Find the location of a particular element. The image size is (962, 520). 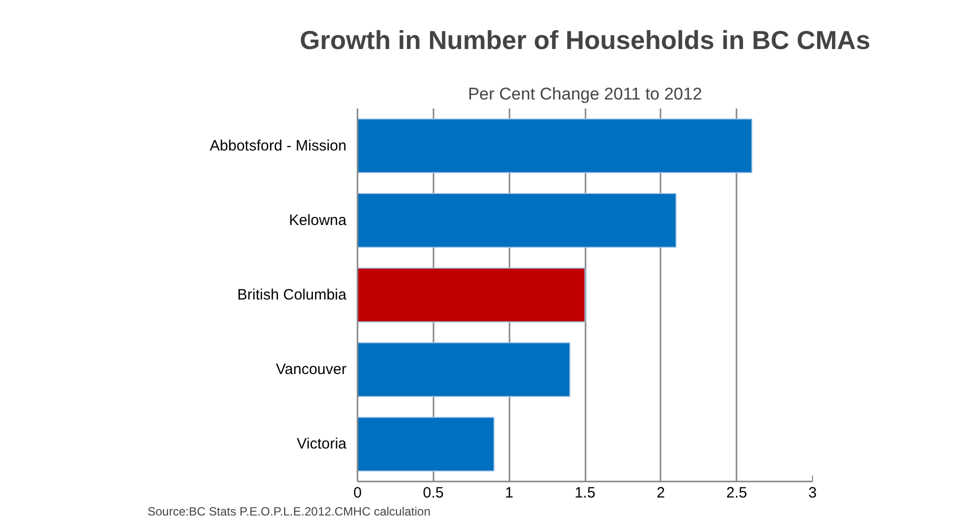

x-tick-label: 2.5 is located at coordinates (737, 493).